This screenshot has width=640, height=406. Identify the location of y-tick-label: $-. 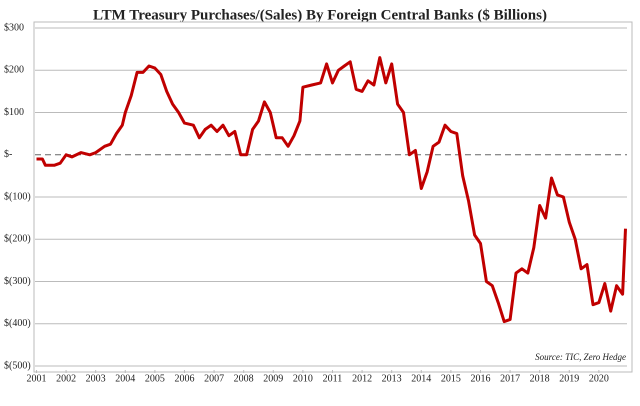
(8, 154).